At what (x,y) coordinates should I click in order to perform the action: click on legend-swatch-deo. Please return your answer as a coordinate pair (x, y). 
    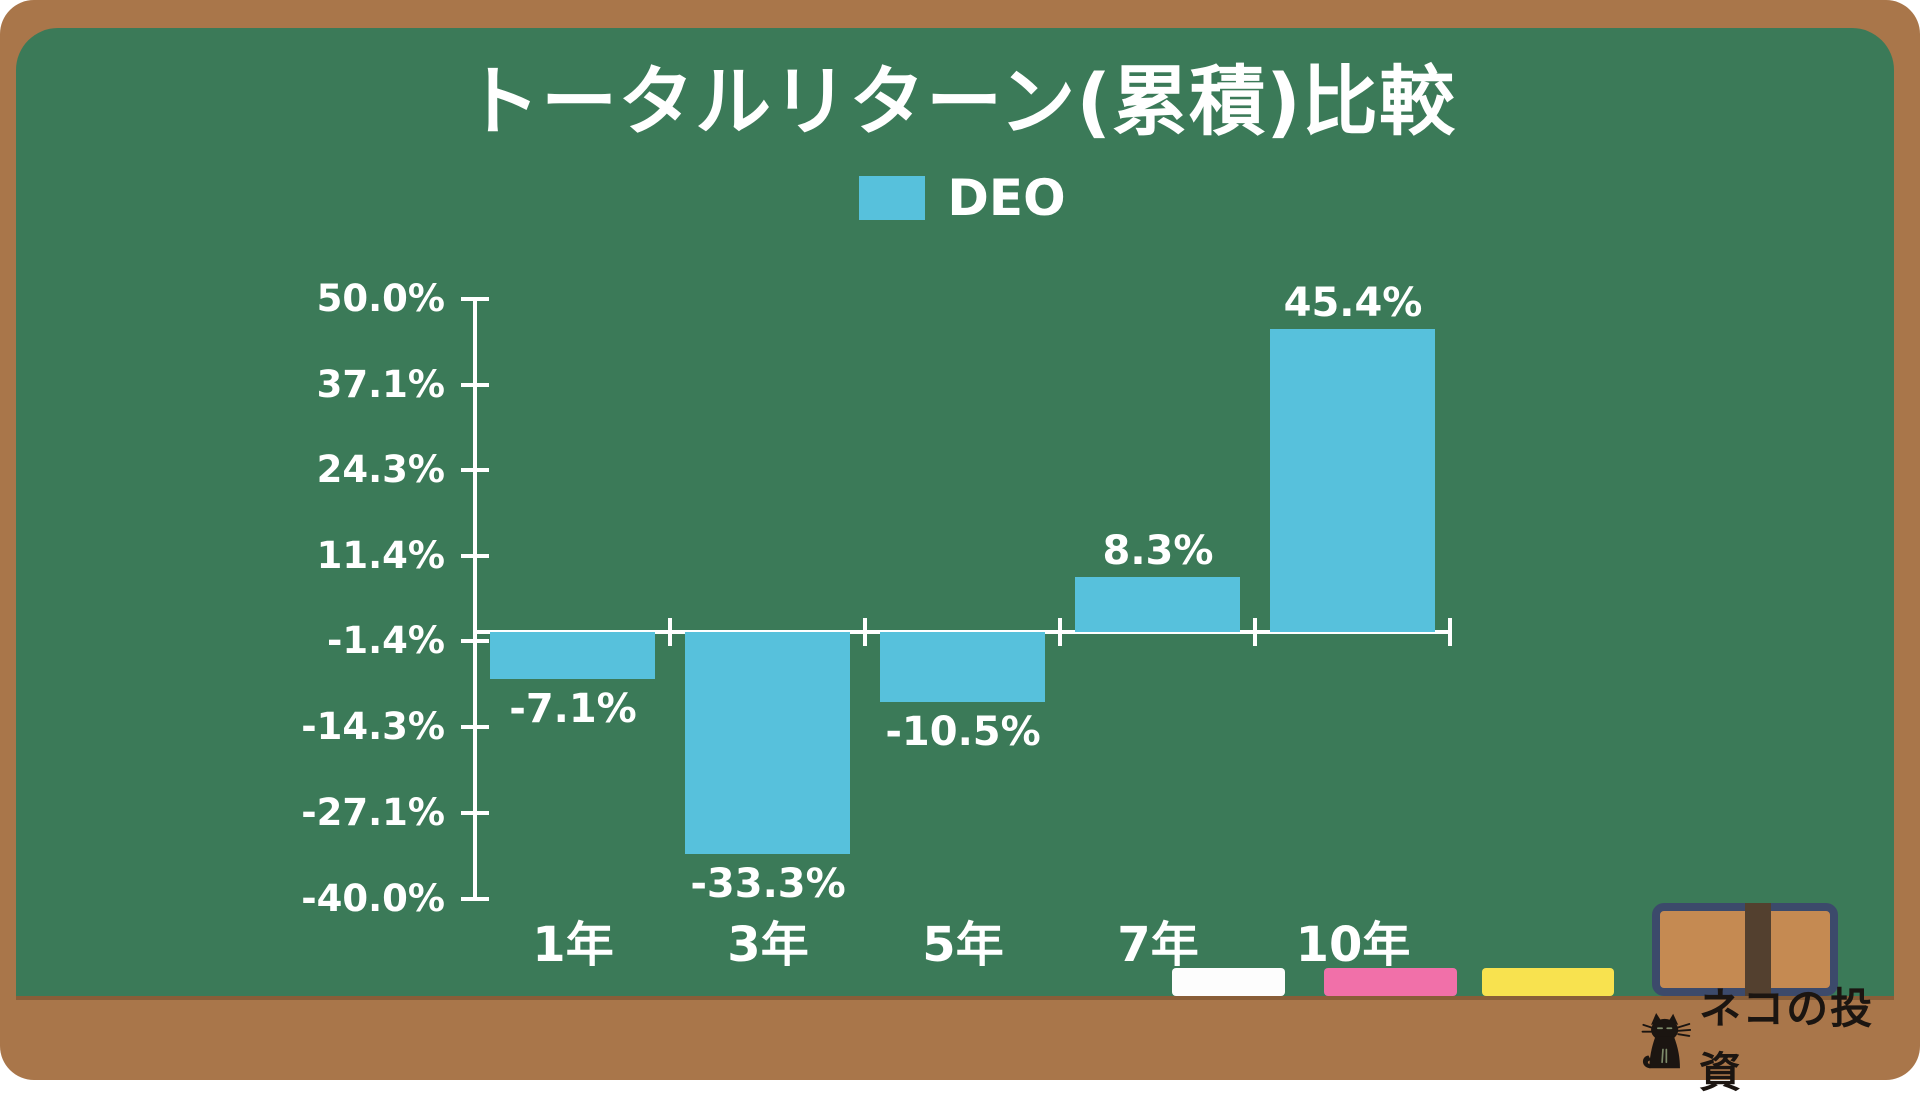
    Looking at the image, I should click on (892, 198).